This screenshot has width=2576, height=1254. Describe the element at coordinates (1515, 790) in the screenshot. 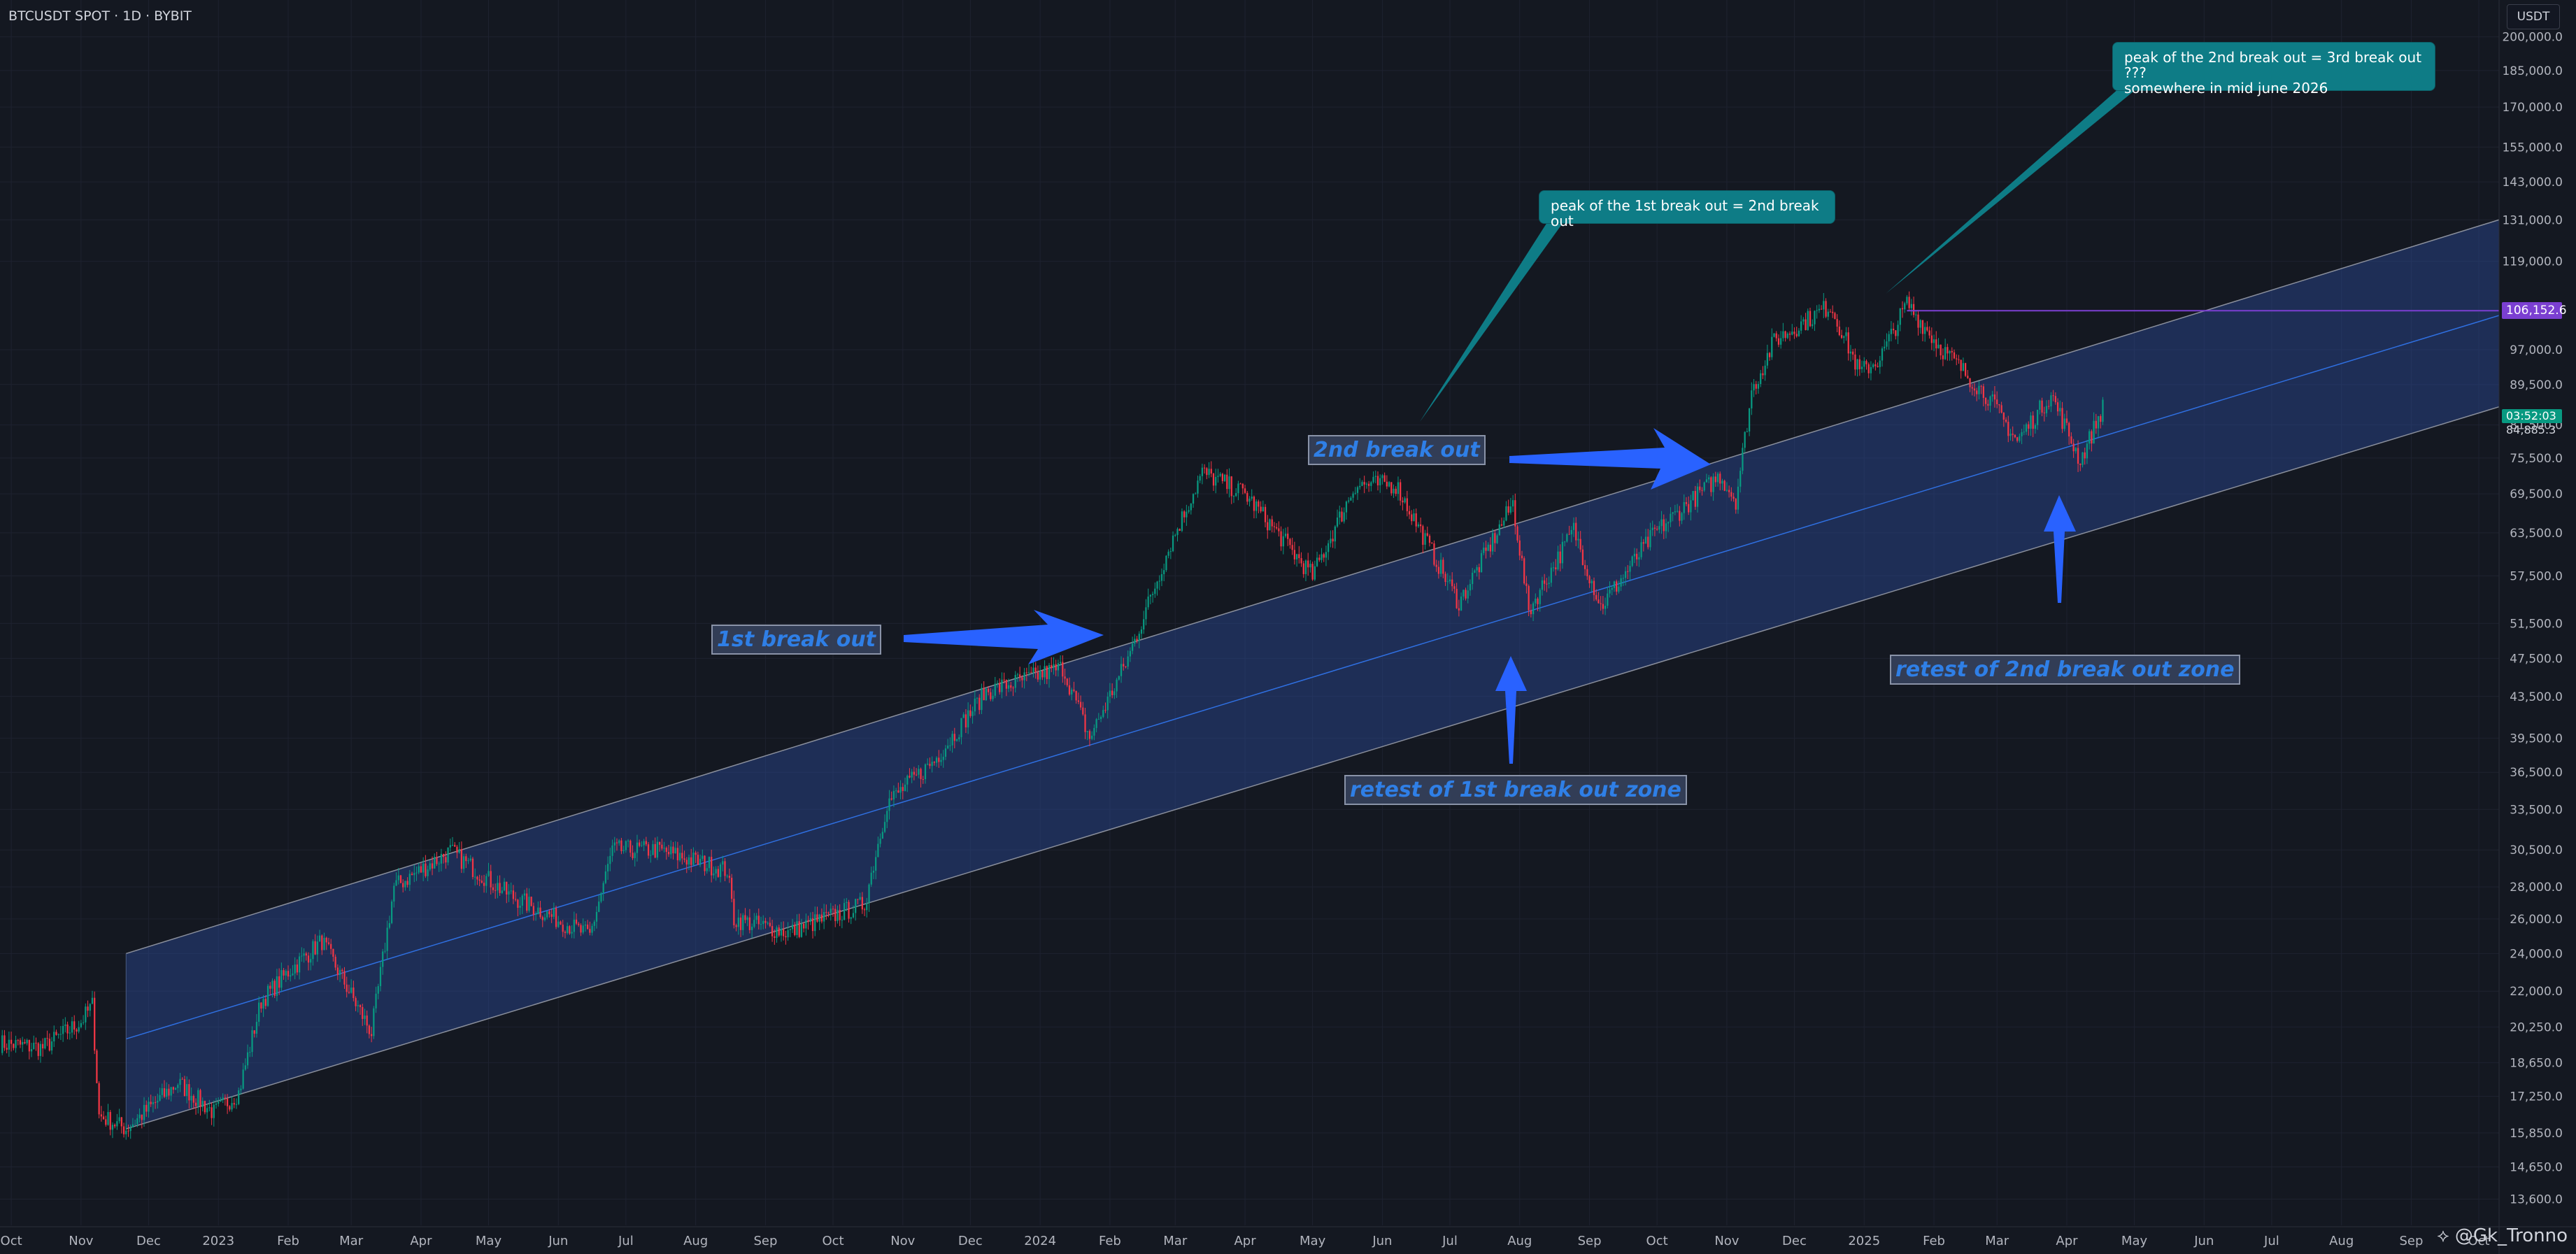

I see `label-retest-1st: retest of 1st break out zone` at that location.